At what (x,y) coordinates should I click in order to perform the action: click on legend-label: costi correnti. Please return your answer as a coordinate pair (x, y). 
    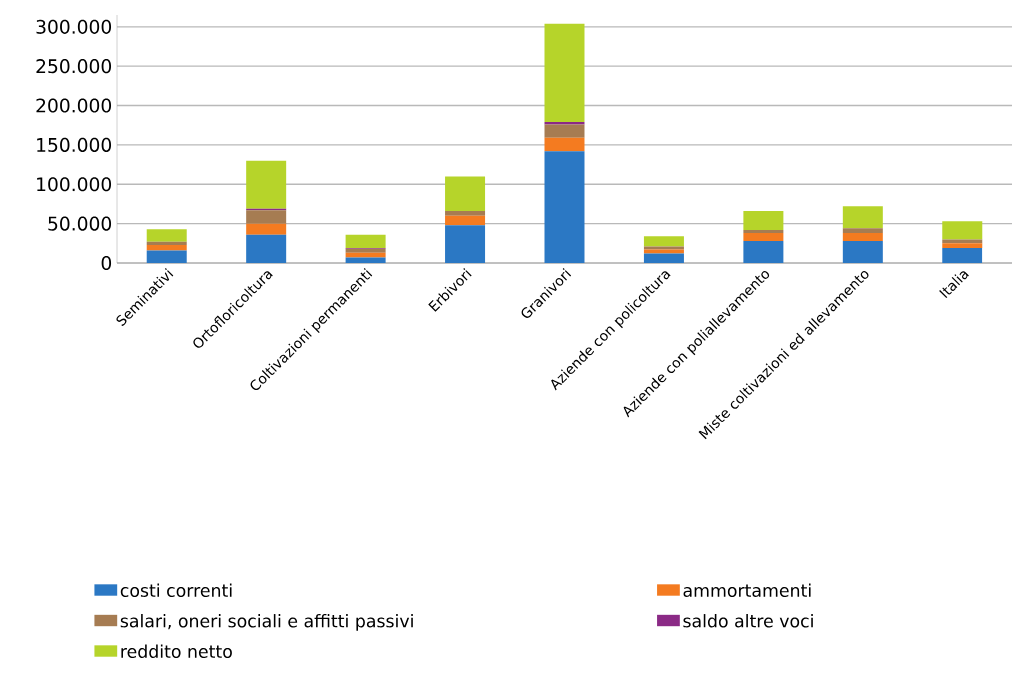
    Looking at the image, I should click on (176, 590).